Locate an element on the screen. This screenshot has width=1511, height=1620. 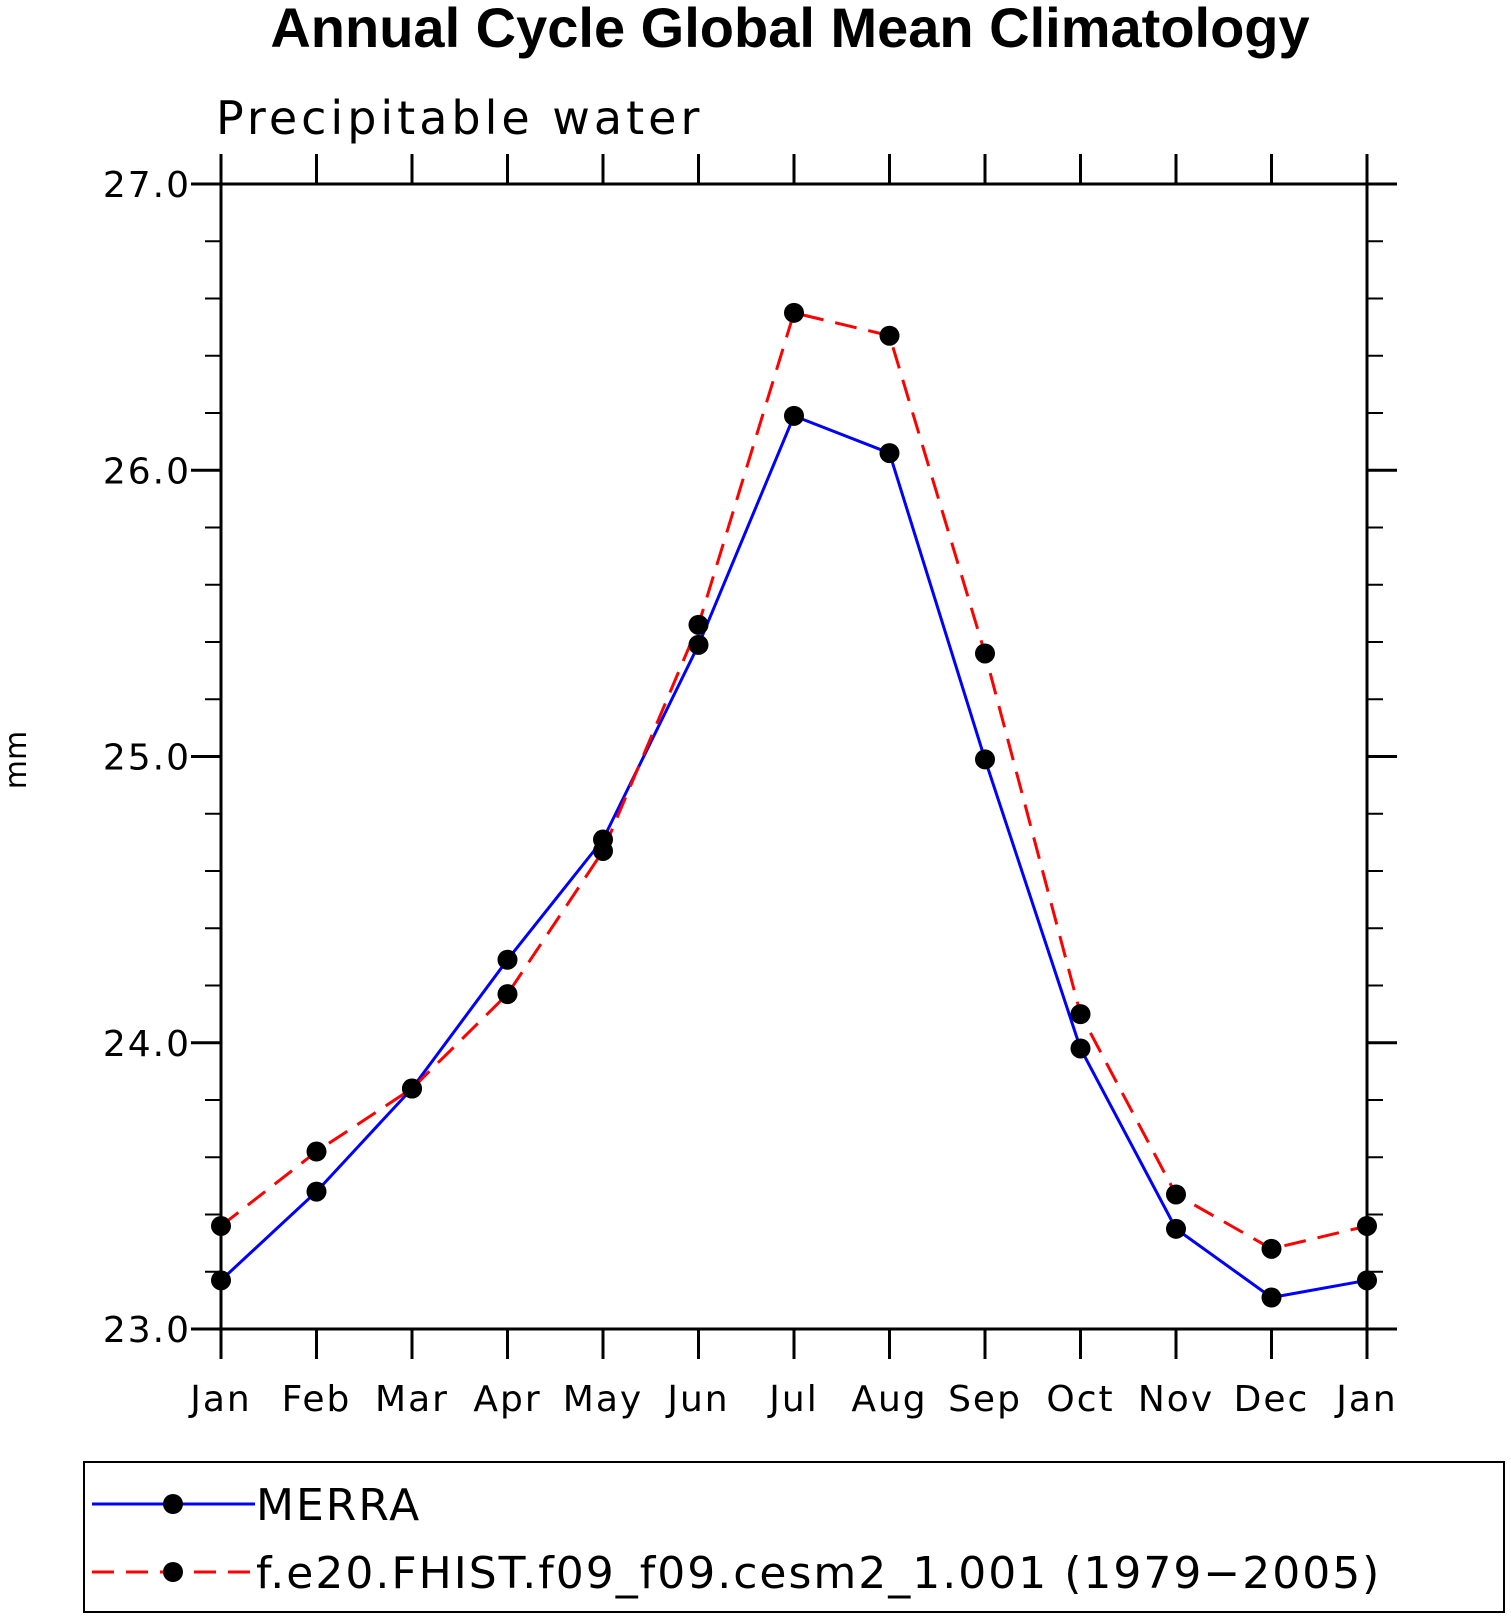
y-tick-label: 25.0 is located at coordinates (147, 758).